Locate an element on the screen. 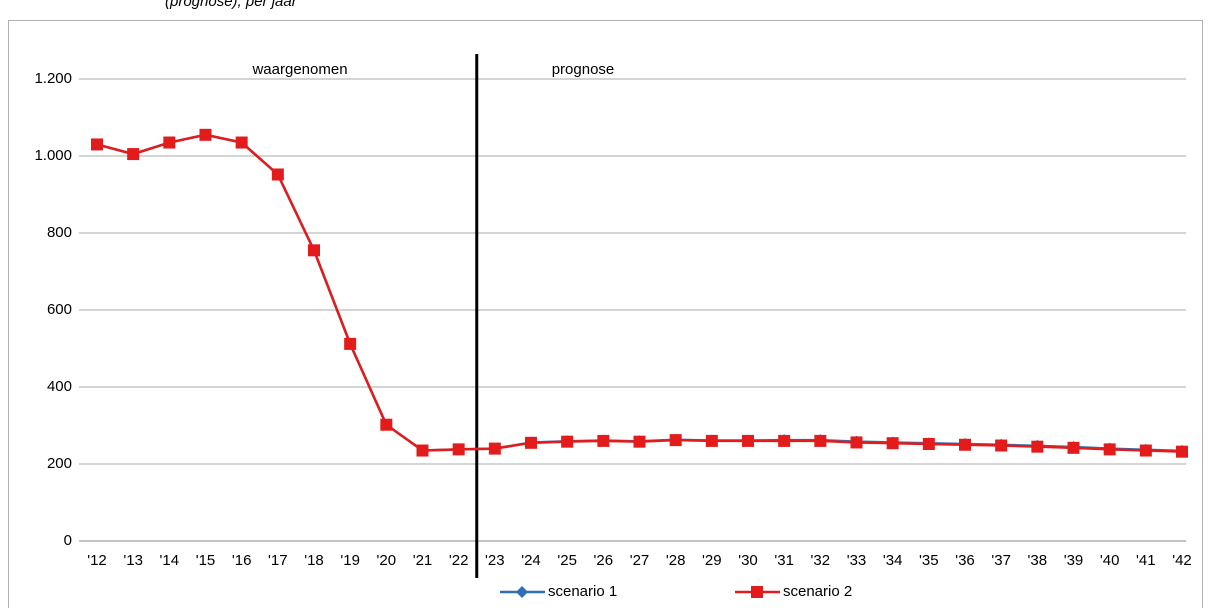  x-tick-label: '21 is located at coordinates (423, 560).